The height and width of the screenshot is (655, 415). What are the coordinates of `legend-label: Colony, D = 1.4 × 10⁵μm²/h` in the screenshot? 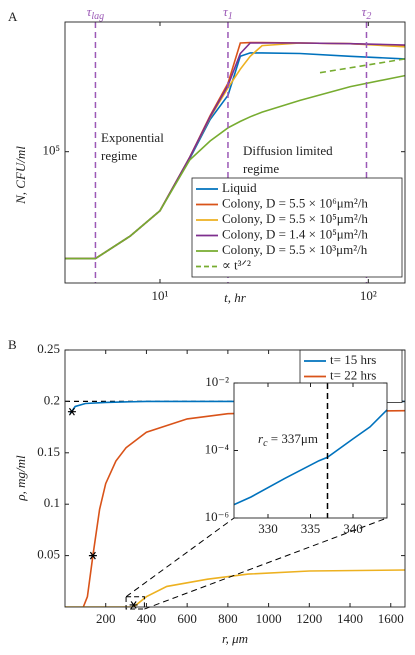 It's located at (295, 233).